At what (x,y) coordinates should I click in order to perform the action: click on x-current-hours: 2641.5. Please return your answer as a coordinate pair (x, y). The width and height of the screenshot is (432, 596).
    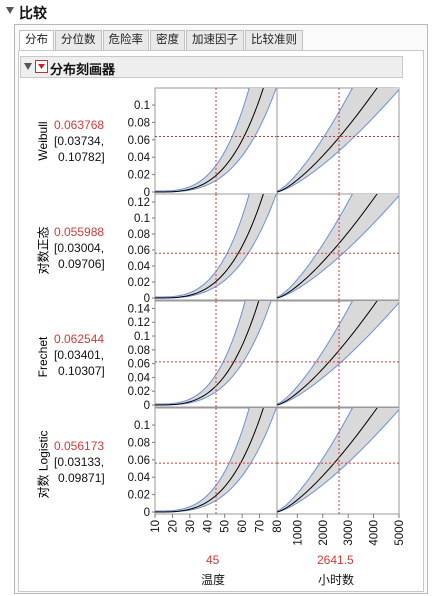
    Looking at the image, I should click on (335, 560).